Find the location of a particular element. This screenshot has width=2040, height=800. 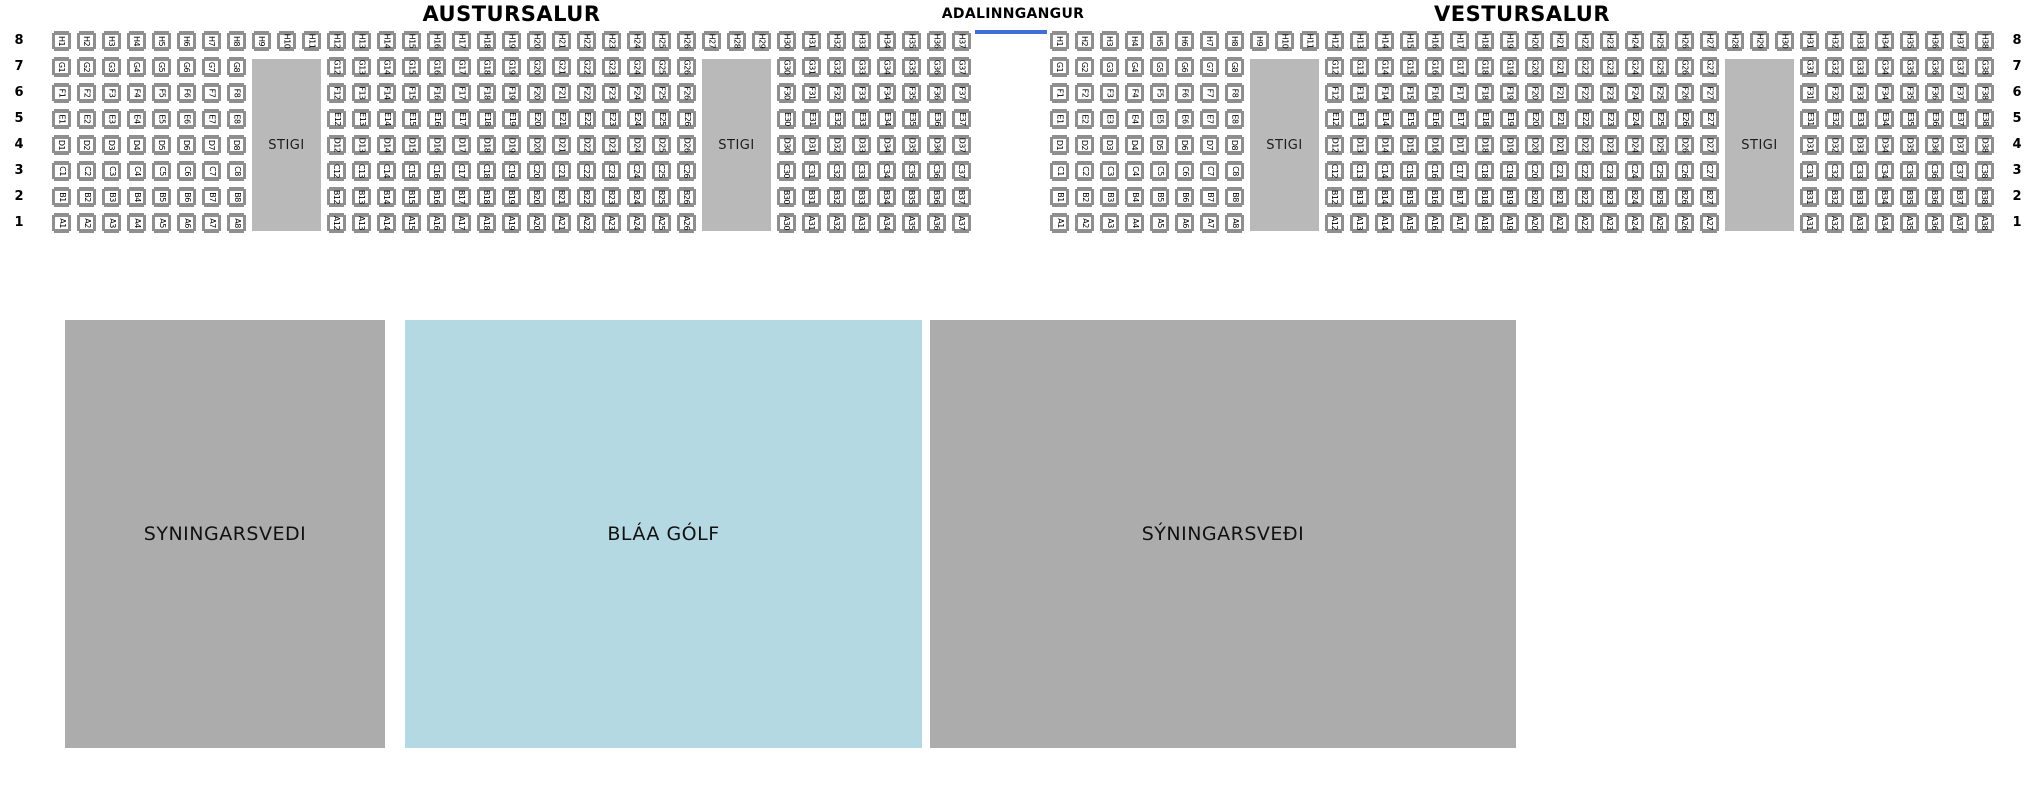

seat-G12: G12 is located at coordinates (1334, 67).